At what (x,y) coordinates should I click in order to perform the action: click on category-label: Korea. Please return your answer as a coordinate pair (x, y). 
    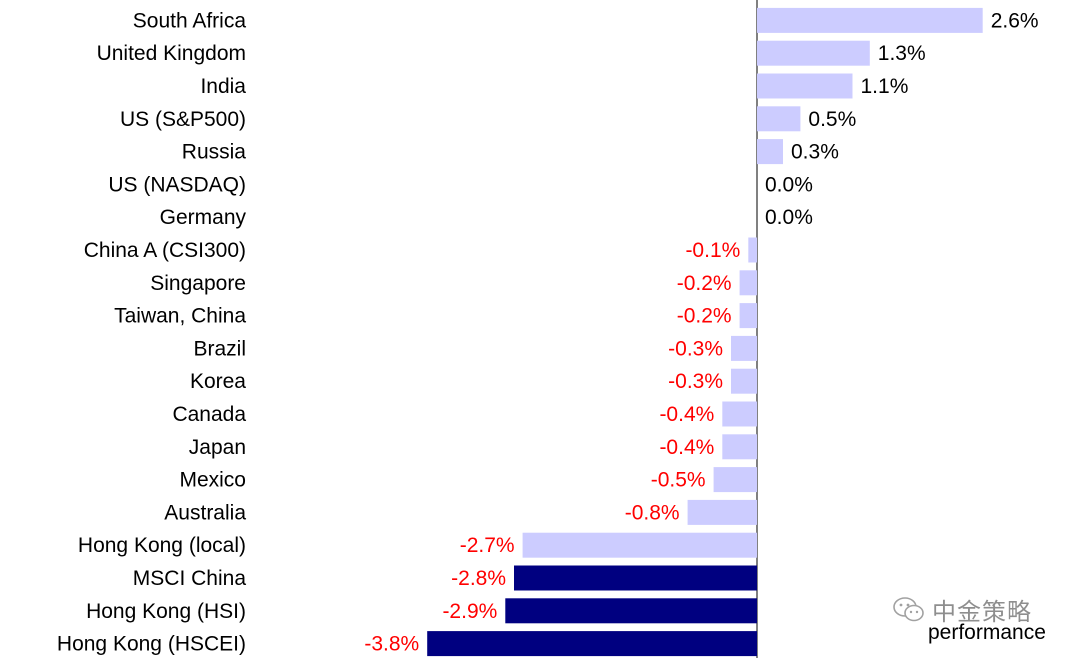
    Looking at the image, I should click on (218, 381).